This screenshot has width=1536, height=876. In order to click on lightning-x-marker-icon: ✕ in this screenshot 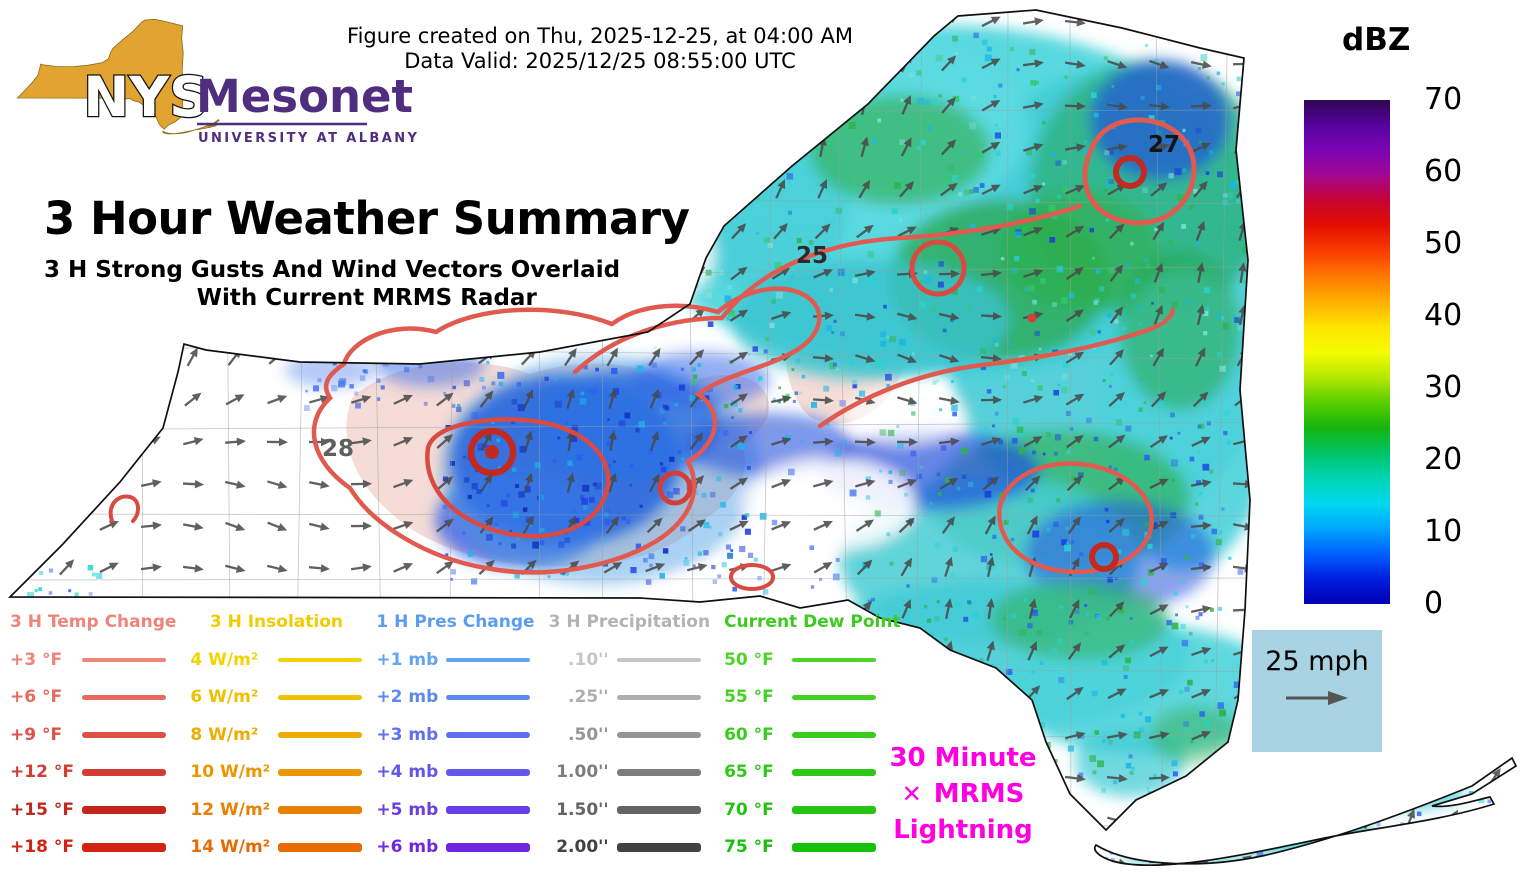, I will do `click(911, 794)`.